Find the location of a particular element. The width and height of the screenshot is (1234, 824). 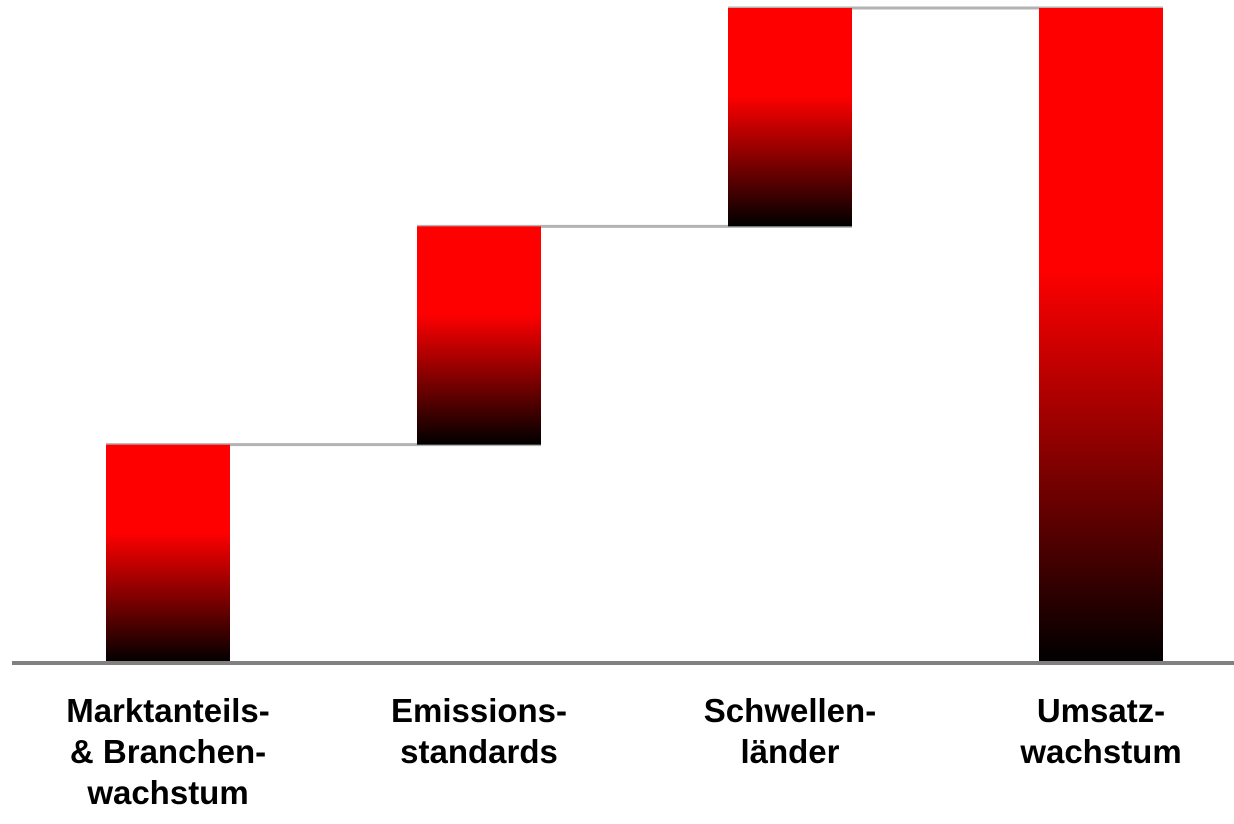

category-label-2: Emissions- standards is located at coordinates (479, 731).